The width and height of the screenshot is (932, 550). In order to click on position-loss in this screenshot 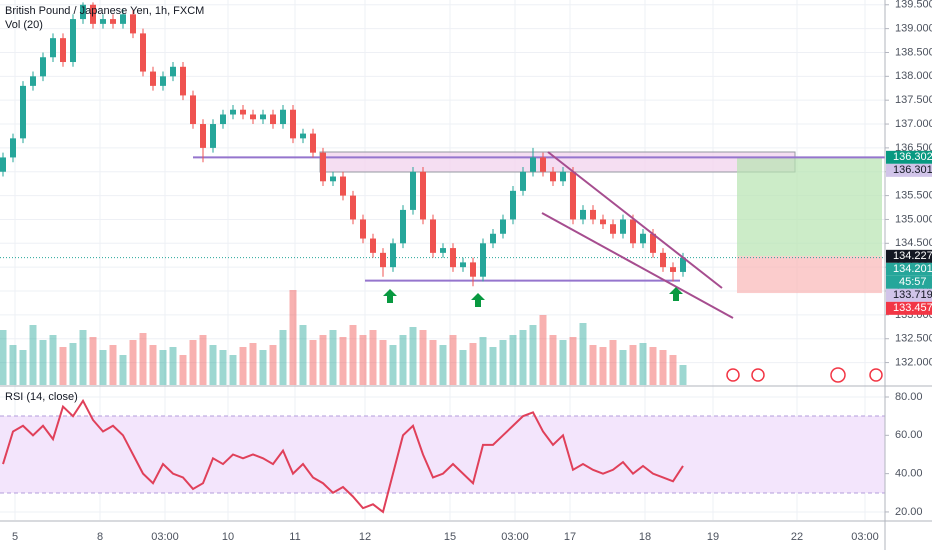, I will do `click(809, 275)`.